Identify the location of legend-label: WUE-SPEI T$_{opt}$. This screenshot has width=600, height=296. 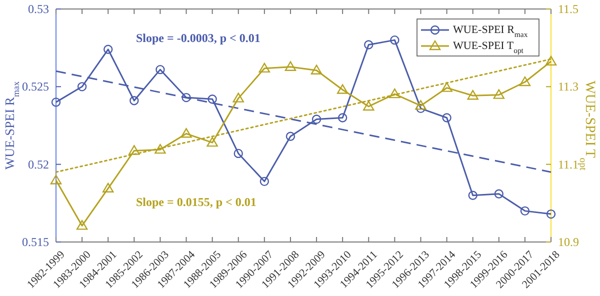
(488, 47).